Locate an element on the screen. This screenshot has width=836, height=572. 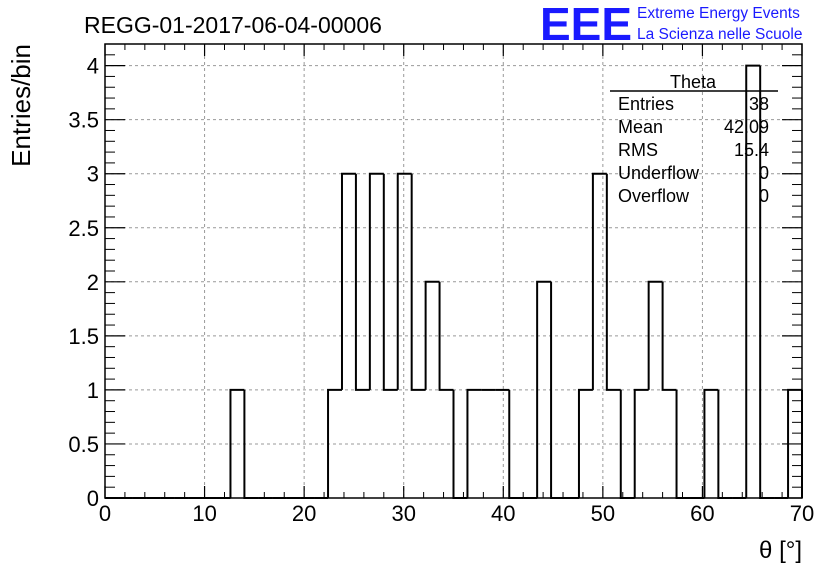
y-tick-label: 2.5 is located at coordinates (83, 228).